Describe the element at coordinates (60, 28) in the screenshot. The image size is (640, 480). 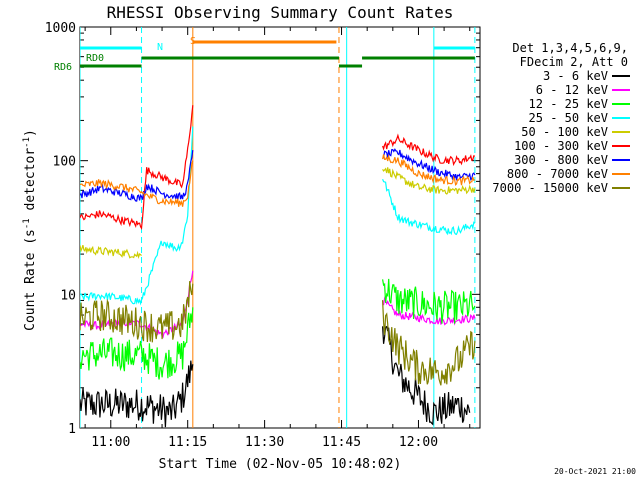
I see `y-tick-label: 1000` at that location.